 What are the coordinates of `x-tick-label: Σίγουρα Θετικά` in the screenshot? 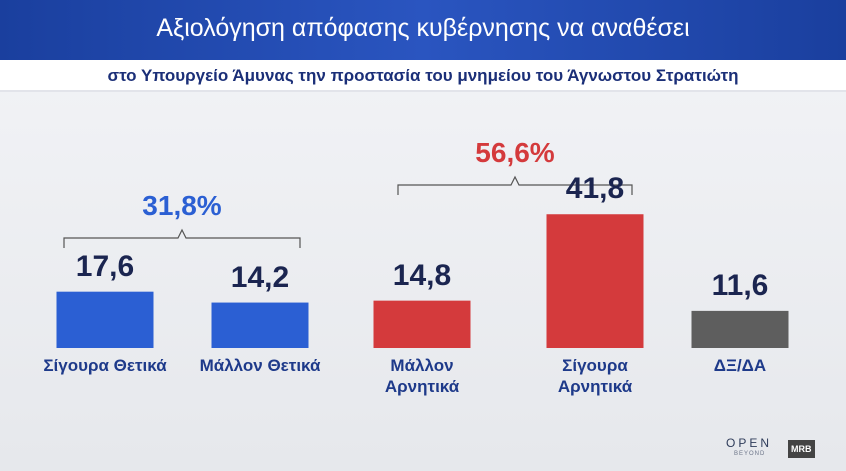 It's located at (105, 365).